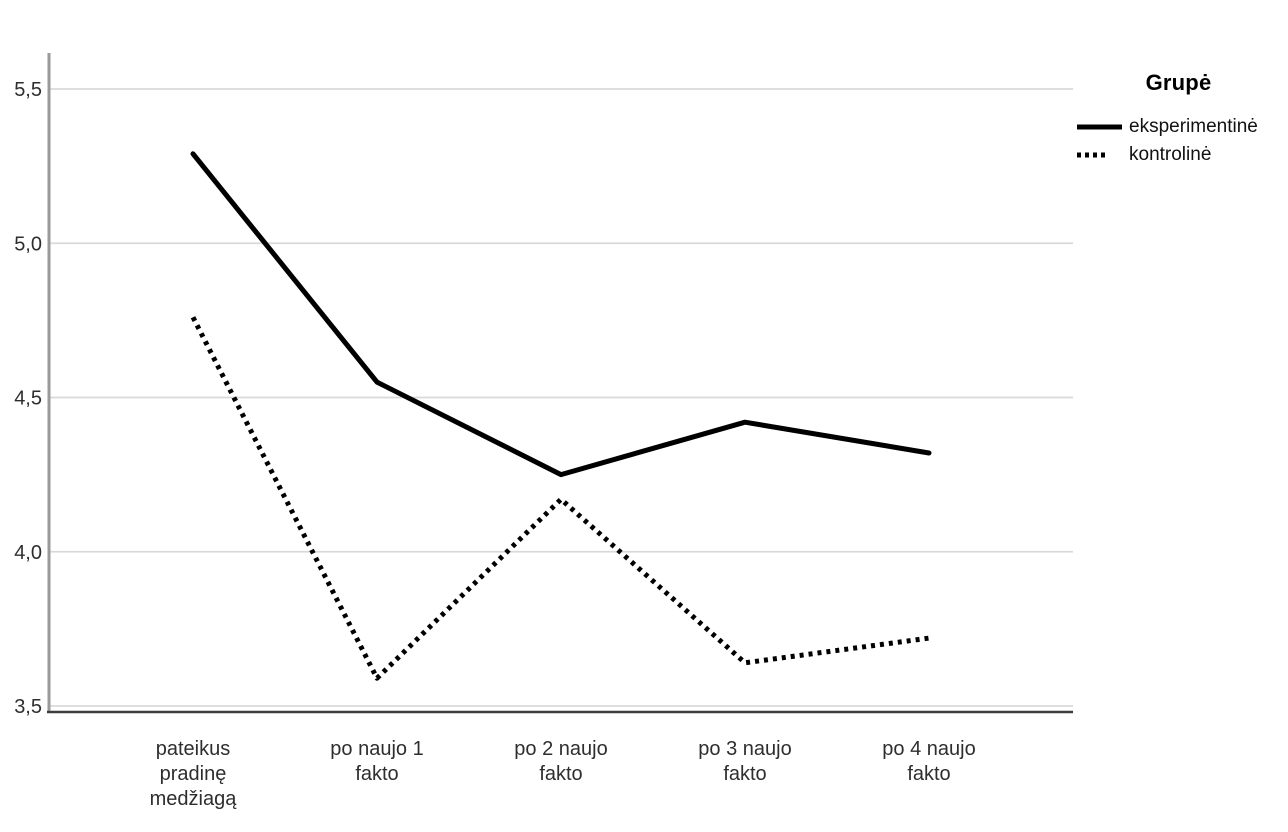 Image resolution: width=1288 pixels, height=832 pixels. Describe the element at coordinates (28, 90) in the screenshot. I see `y-tick-label: 5,5` at that location.